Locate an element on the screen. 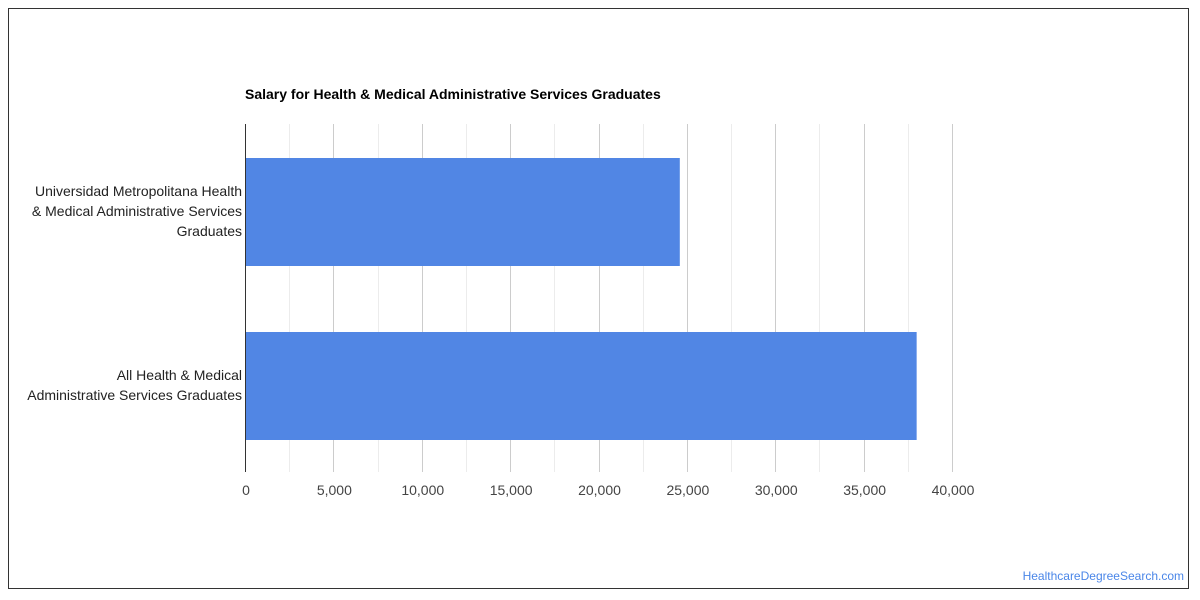 The image size is (1200, 600). x-tick-label: 25,000 is located at coordinates (687, 490).